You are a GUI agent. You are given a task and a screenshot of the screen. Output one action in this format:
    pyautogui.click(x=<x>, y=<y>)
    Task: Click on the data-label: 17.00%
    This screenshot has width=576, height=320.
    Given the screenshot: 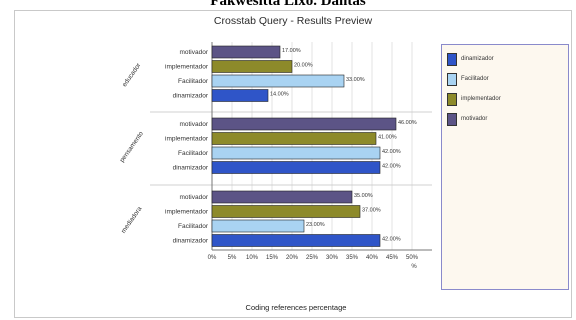 What is the action you would take?
    pyautogui.click(x=291, y=51)
    